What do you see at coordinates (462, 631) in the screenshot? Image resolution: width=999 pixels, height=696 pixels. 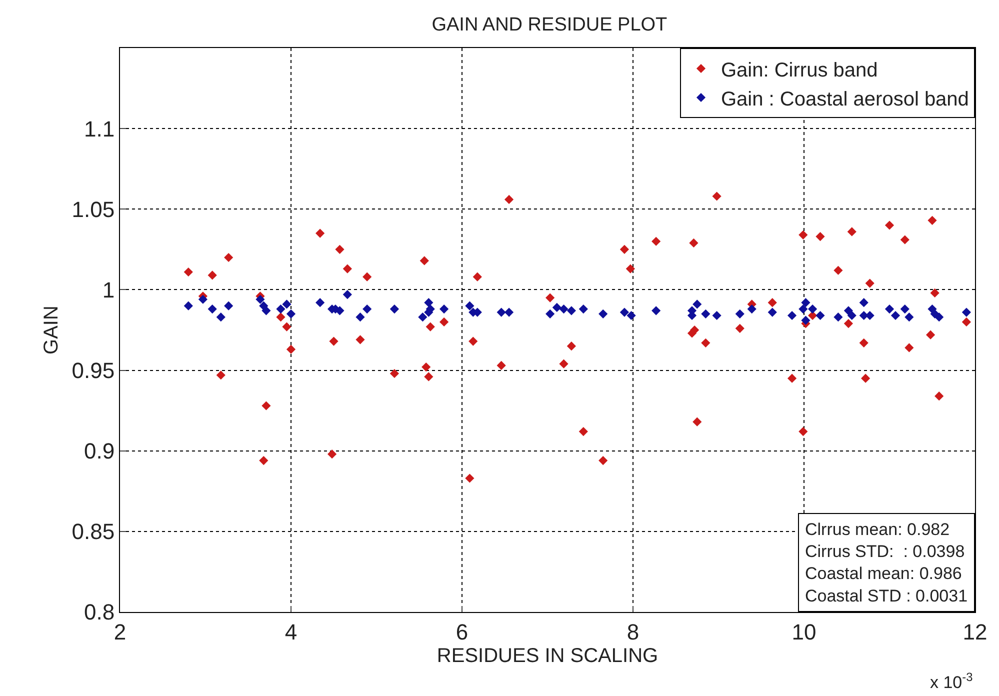 I see `x-tick-label: 6` at bounding box center [462, 631].